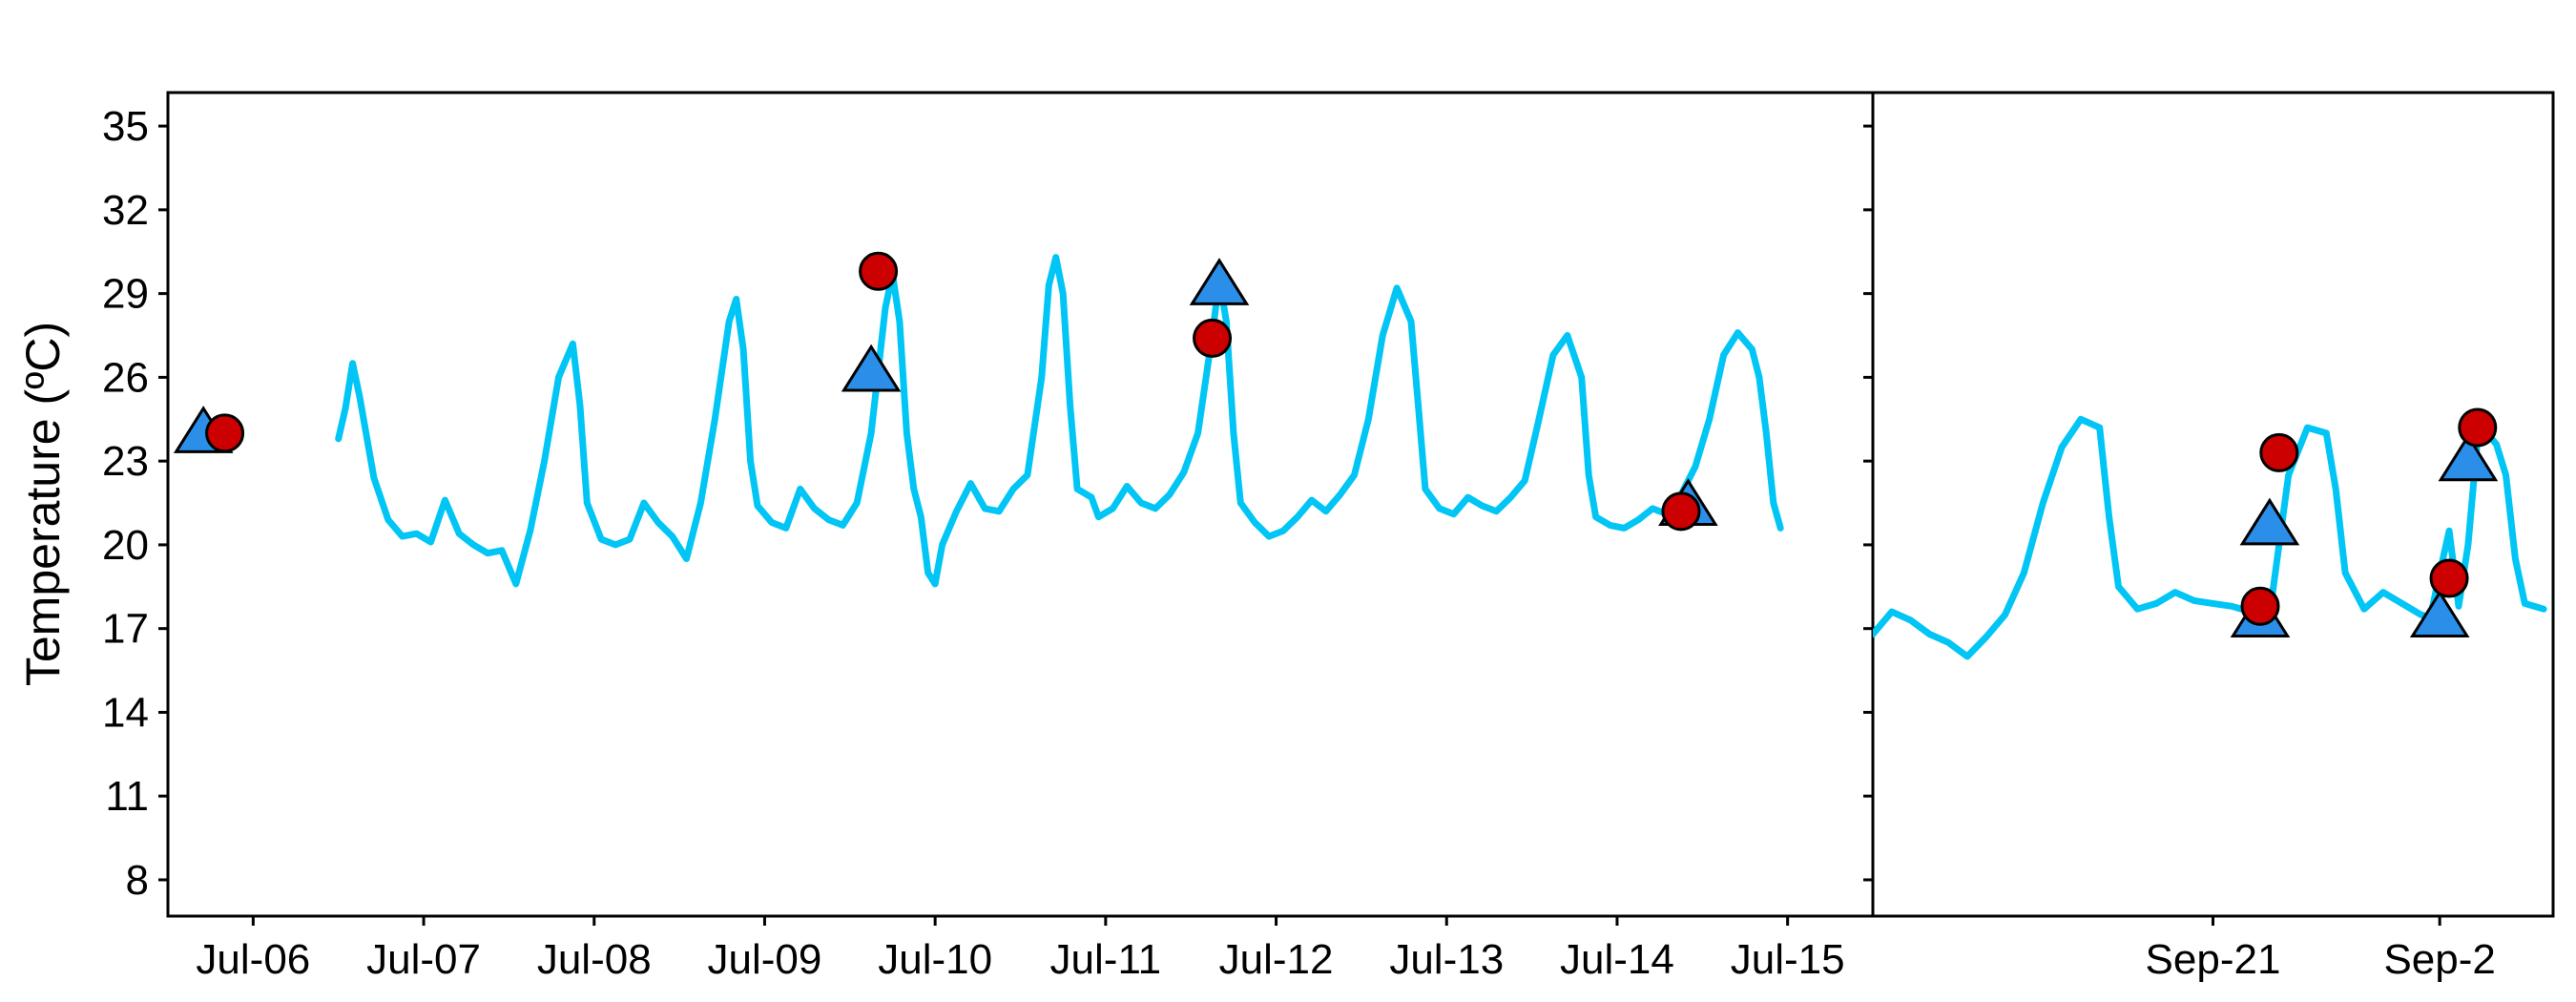 The image size is (2576, 1002). What do you see at coordinates (2439, 959) in the screenshot?
I see `x-tick-label: Sep-2` at bounding box center [2439, 959].